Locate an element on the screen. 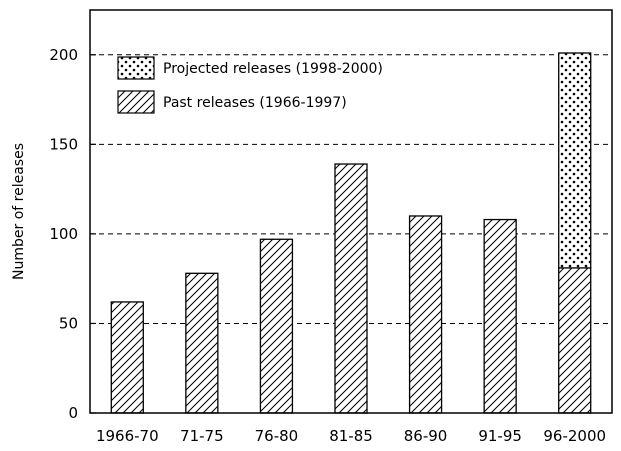 Image resolution: width=621 pixels, height=451 pixels. bar-projected is located at coordinates (575, 160).